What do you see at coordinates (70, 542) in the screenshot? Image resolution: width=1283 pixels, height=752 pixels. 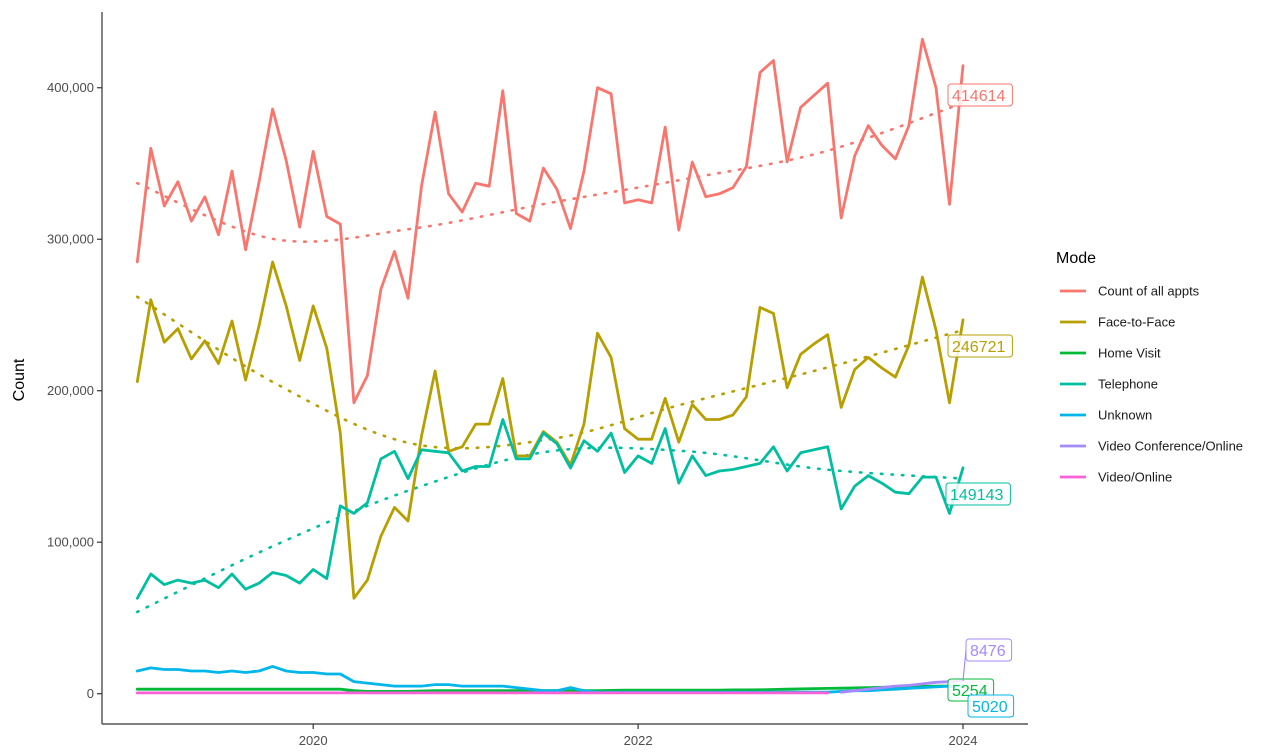 I see `y-tick-label: 100,000` at bounding box center [70, 542].